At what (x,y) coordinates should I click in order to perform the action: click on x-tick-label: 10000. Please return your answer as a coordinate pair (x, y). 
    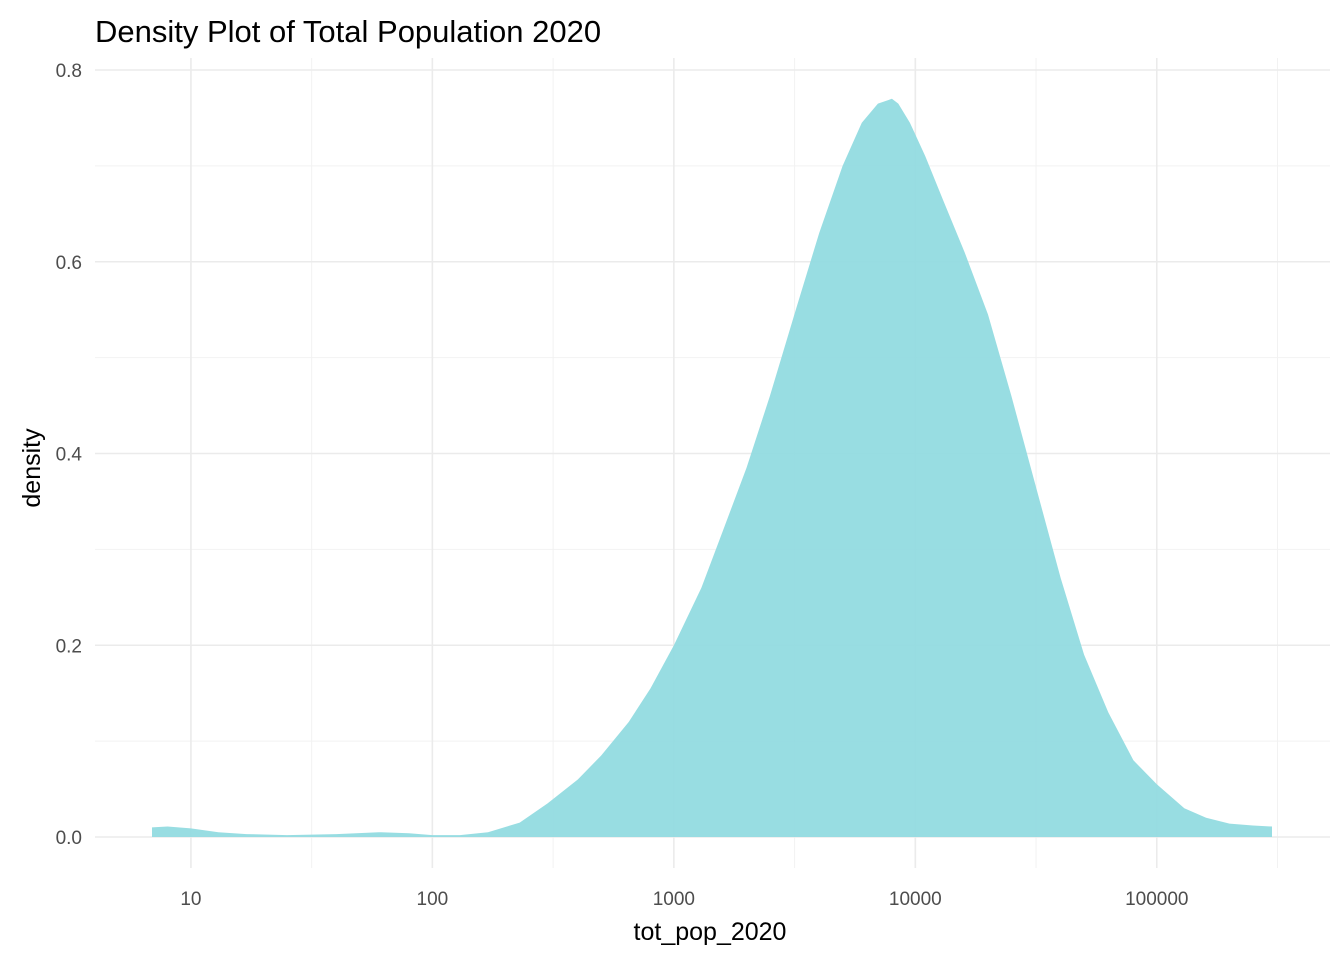
    Looking at the image, I should click on (915, 899).